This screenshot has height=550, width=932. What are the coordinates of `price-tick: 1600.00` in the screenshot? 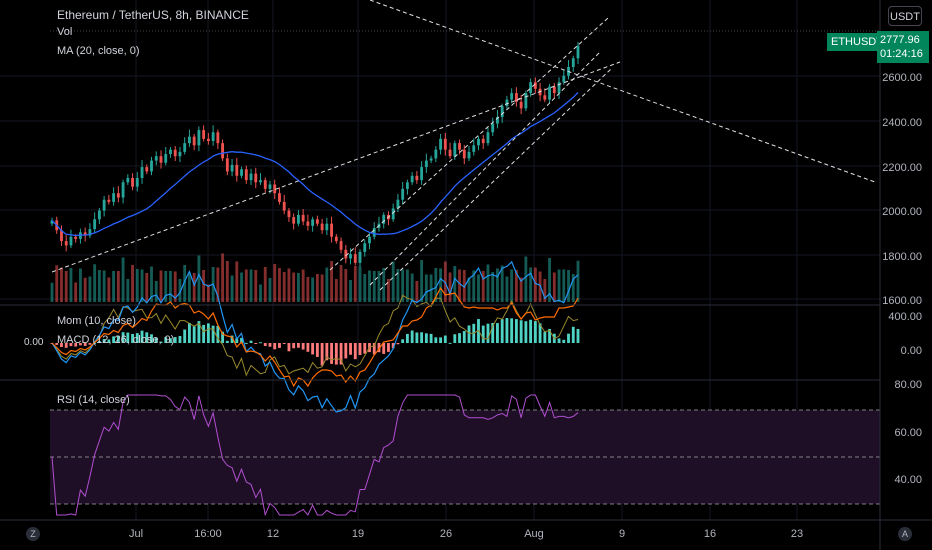 It's located at (902, 301).